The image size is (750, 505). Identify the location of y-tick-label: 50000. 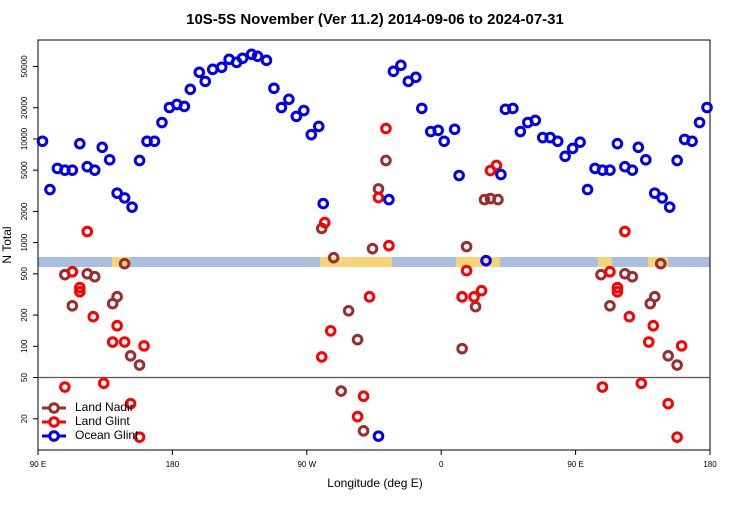
(24, 66).